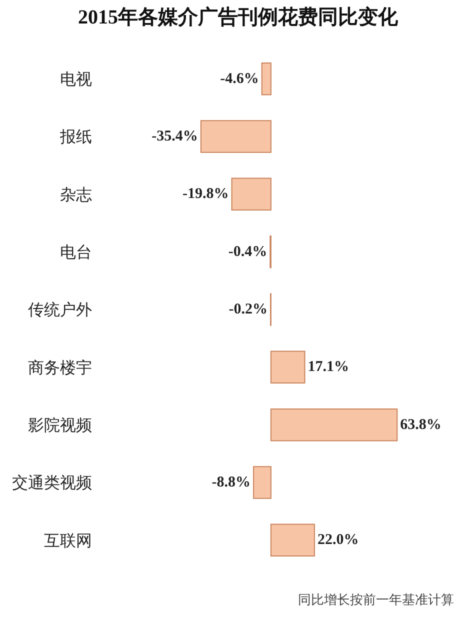  What do you see at coordinates (231, 482) in the screenshot?
I see `data-label: -8.8%` at bounding box center [231, 482].